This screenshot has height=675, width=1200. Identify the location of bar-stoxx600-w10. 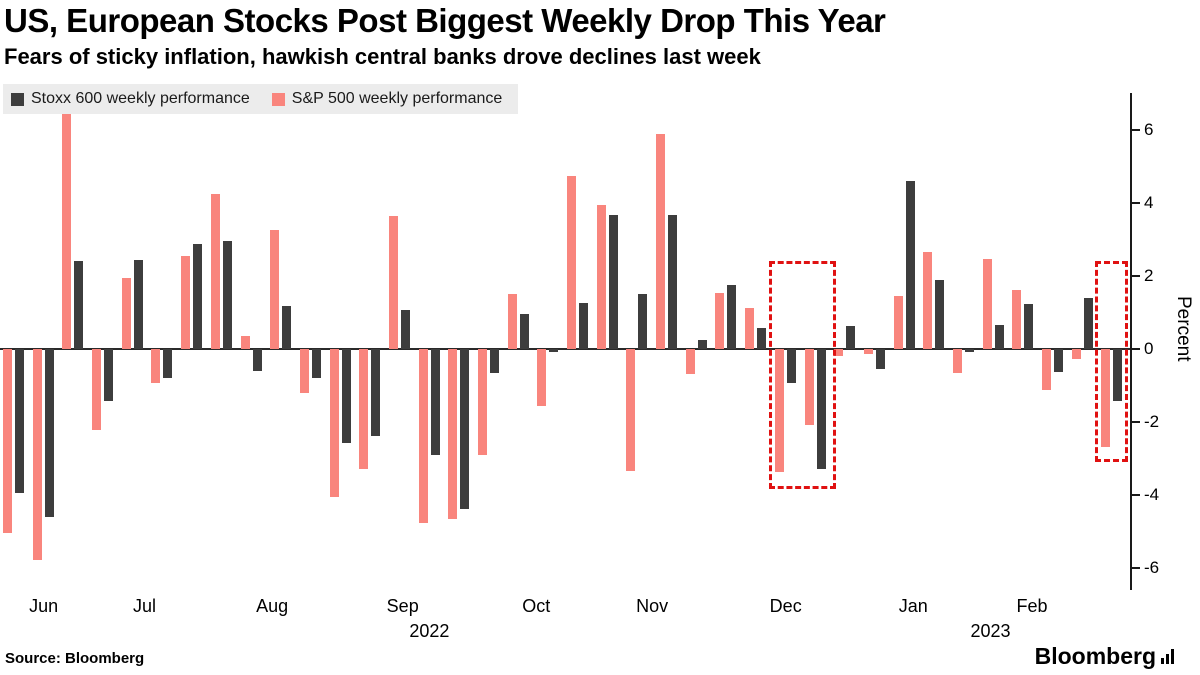
(316, 364).